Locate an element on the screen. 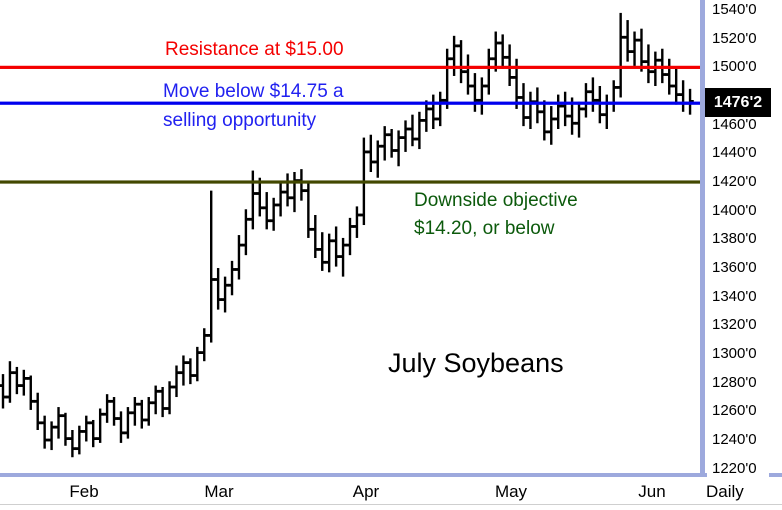  price-axis-tick-label: 1220'0 is located at coordinates (734, 466).